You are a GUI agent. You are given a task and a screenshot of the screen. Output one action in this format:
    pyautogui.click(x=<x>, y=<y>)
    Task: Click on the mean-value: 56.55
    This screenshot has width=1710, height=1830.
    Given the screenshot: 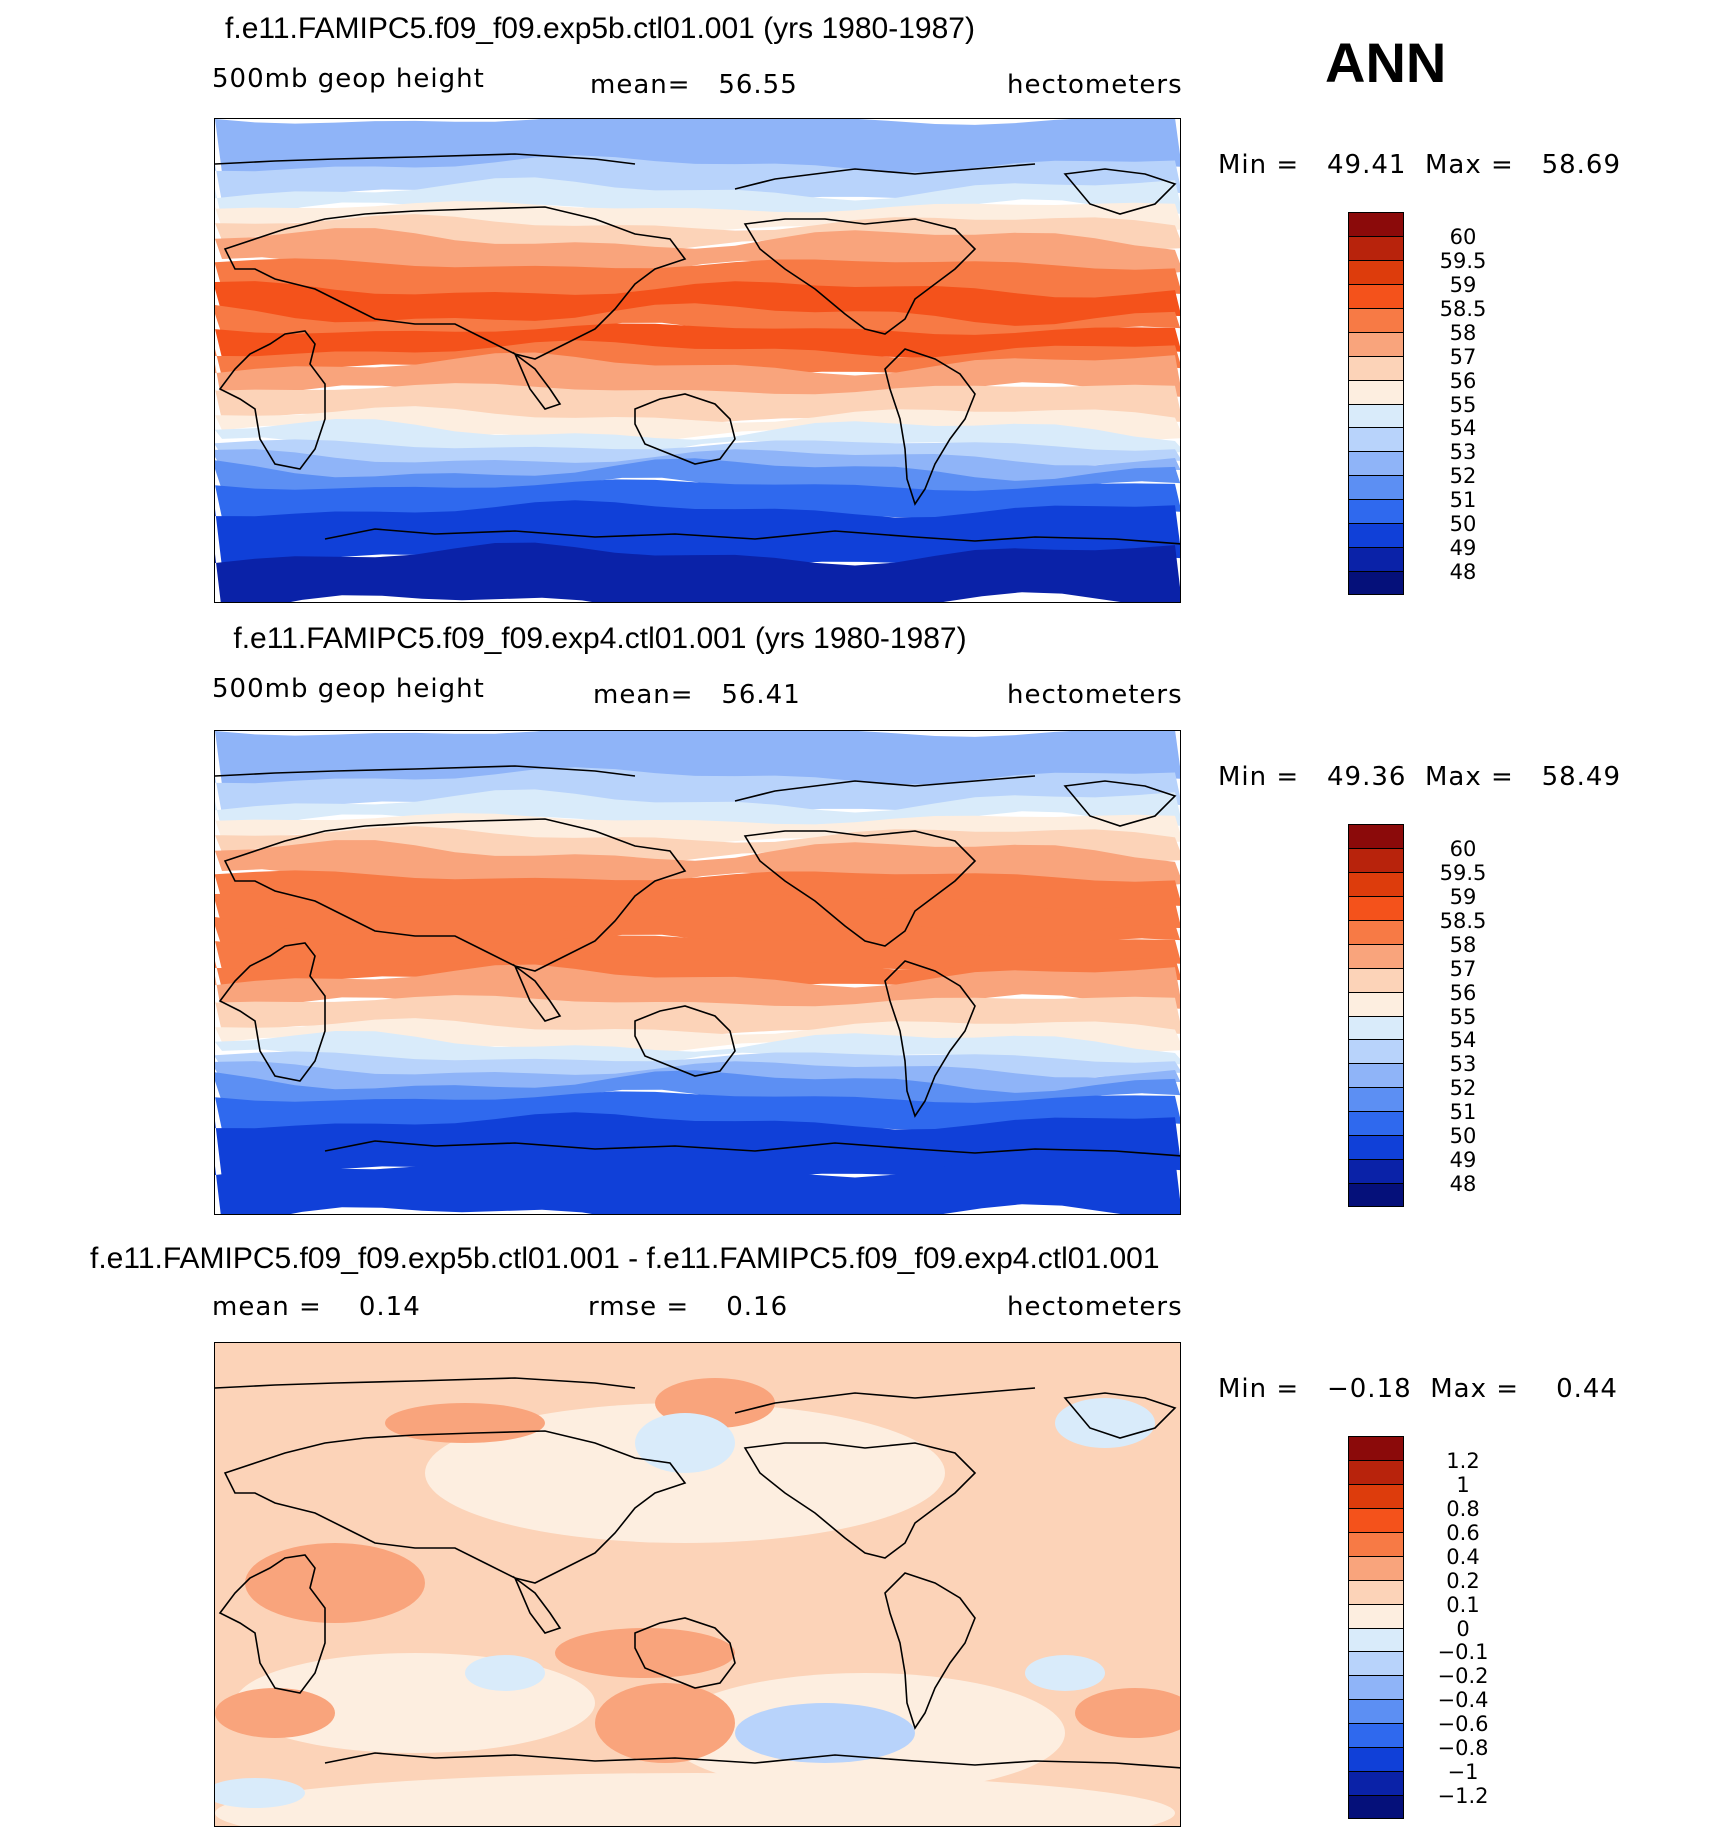 What is the action you would take?
    pyautogui.click(x=758, y=85)
    